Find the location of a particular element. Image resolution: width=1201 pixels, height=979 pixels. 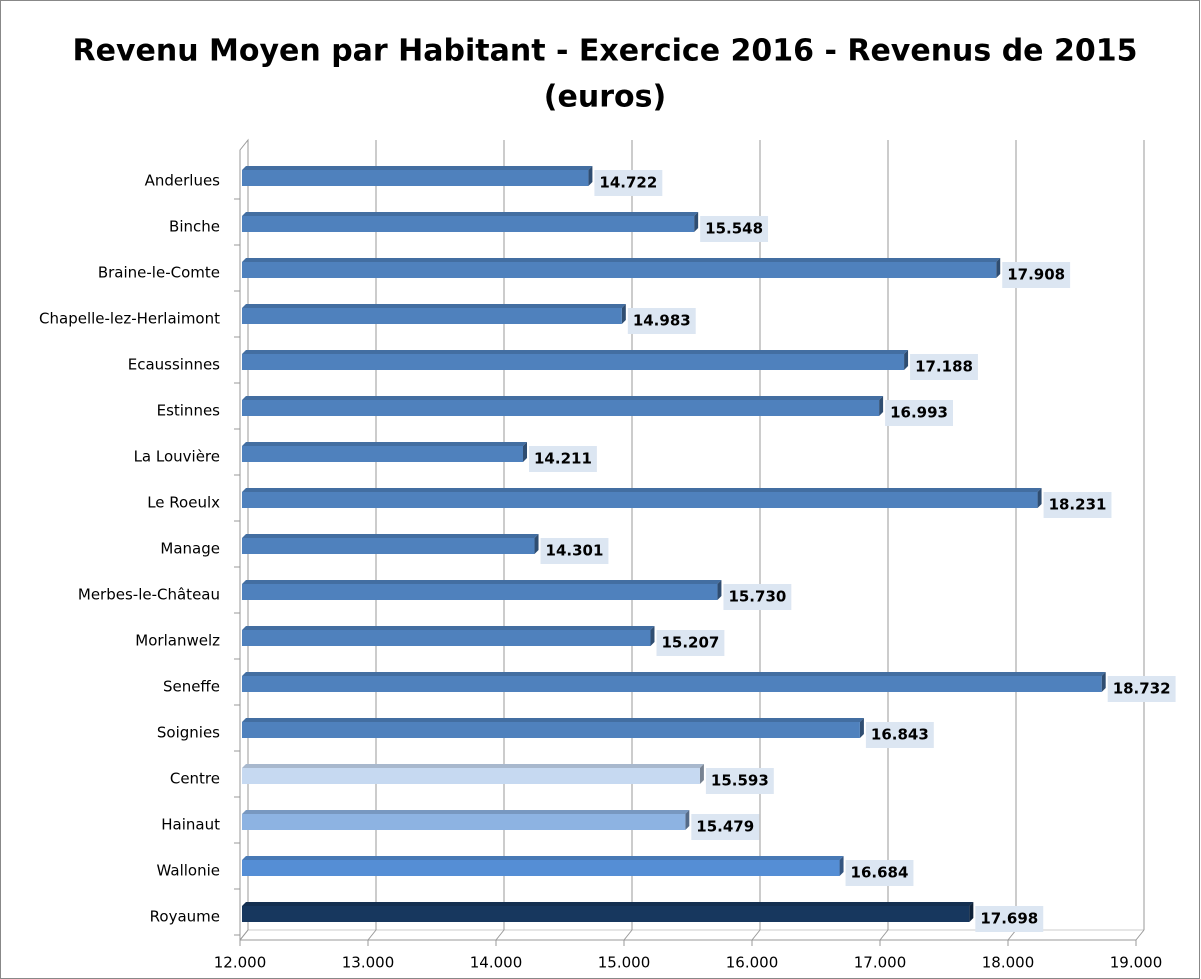

value-label: 15.479 is located at coordinates (725, 827).